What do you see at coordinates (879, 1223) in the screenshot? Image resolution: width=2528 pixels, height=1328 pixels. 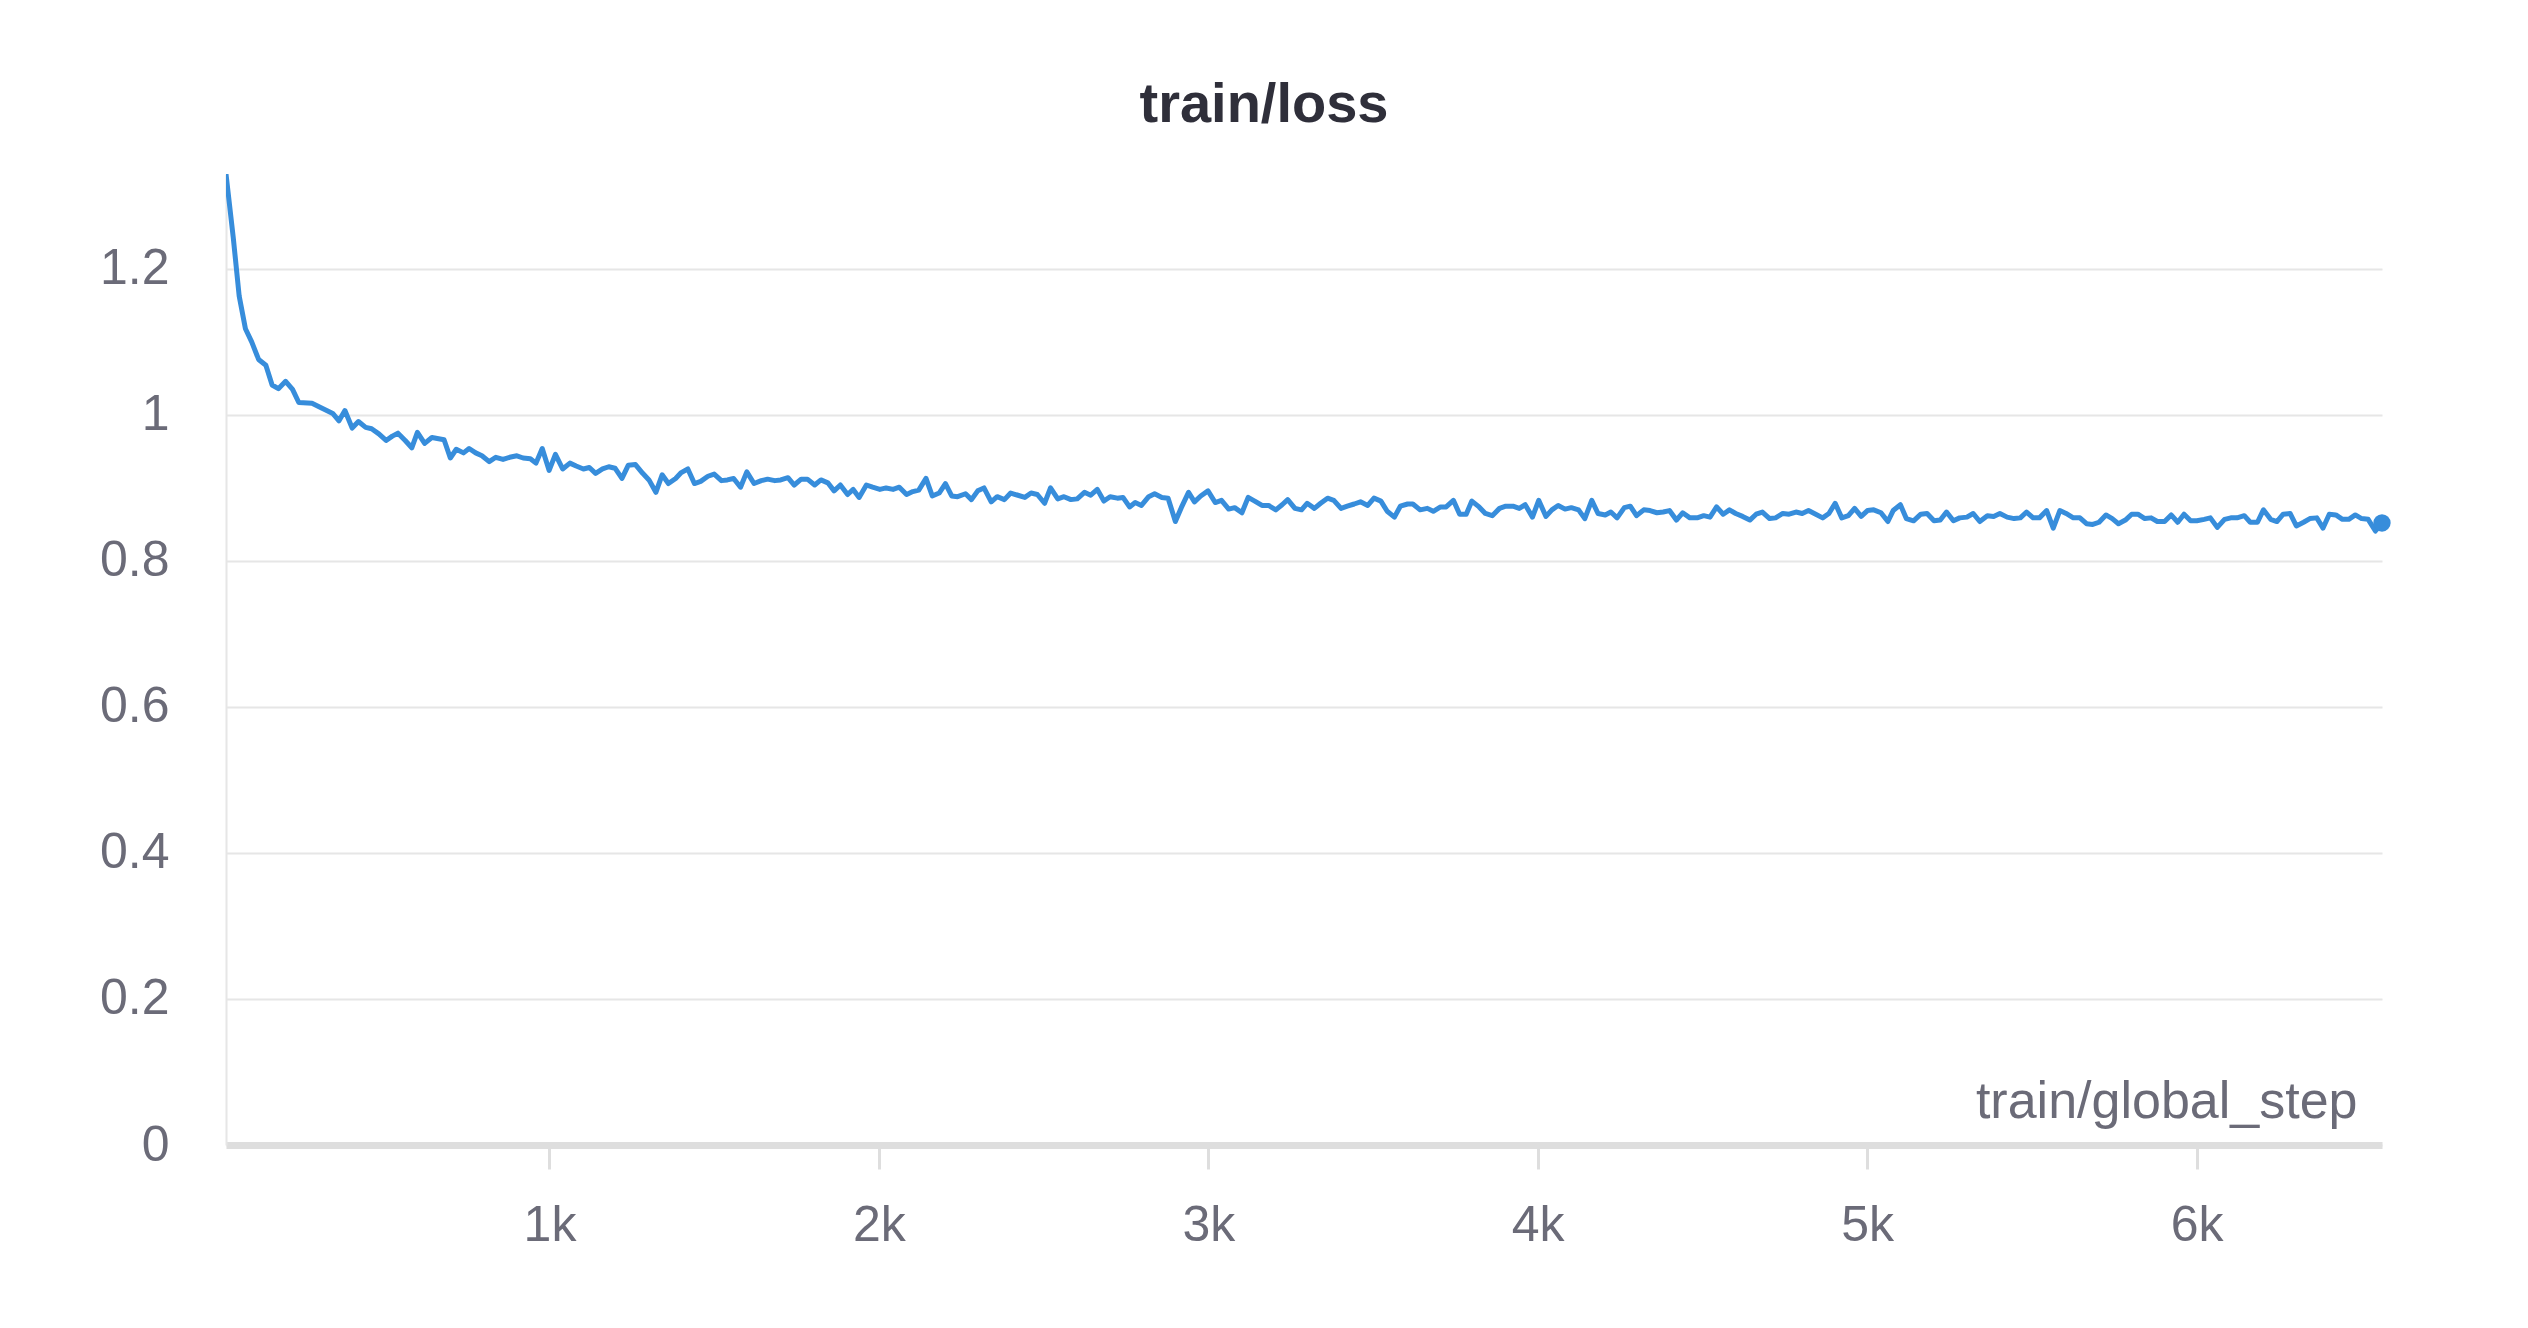 I see `x-tick-label: 2k` at bounding box center [879, 1223].